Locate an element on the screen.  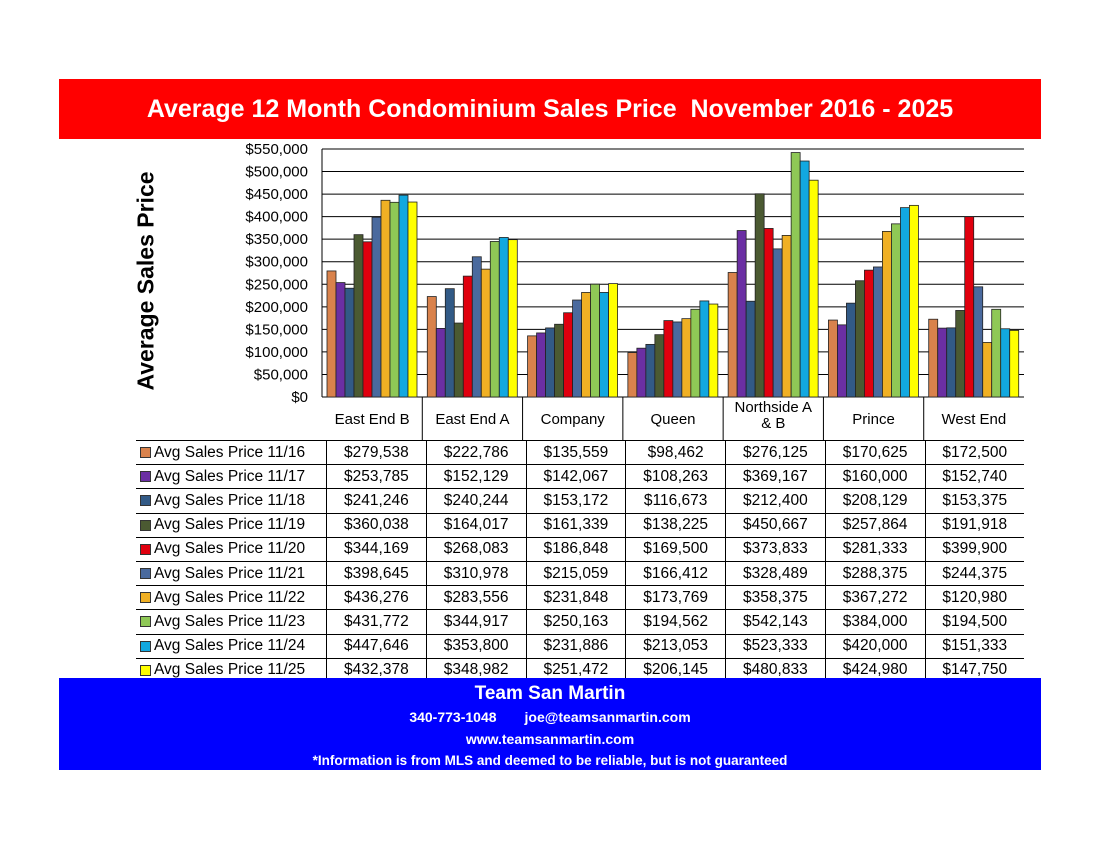
x-category-label: & B is located at coordinates (773, 423).